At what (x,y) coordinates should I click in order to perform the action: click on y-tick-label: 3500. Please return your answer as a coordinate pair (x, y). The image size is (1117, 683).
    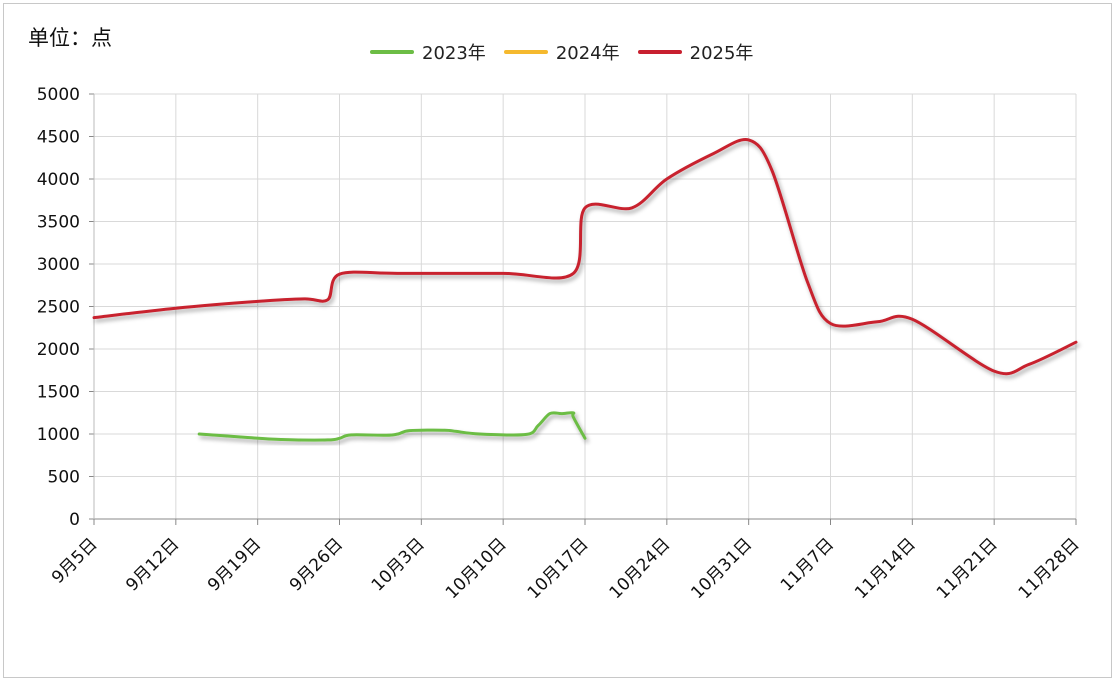
    Looking at the image, I should click on (58, 223).